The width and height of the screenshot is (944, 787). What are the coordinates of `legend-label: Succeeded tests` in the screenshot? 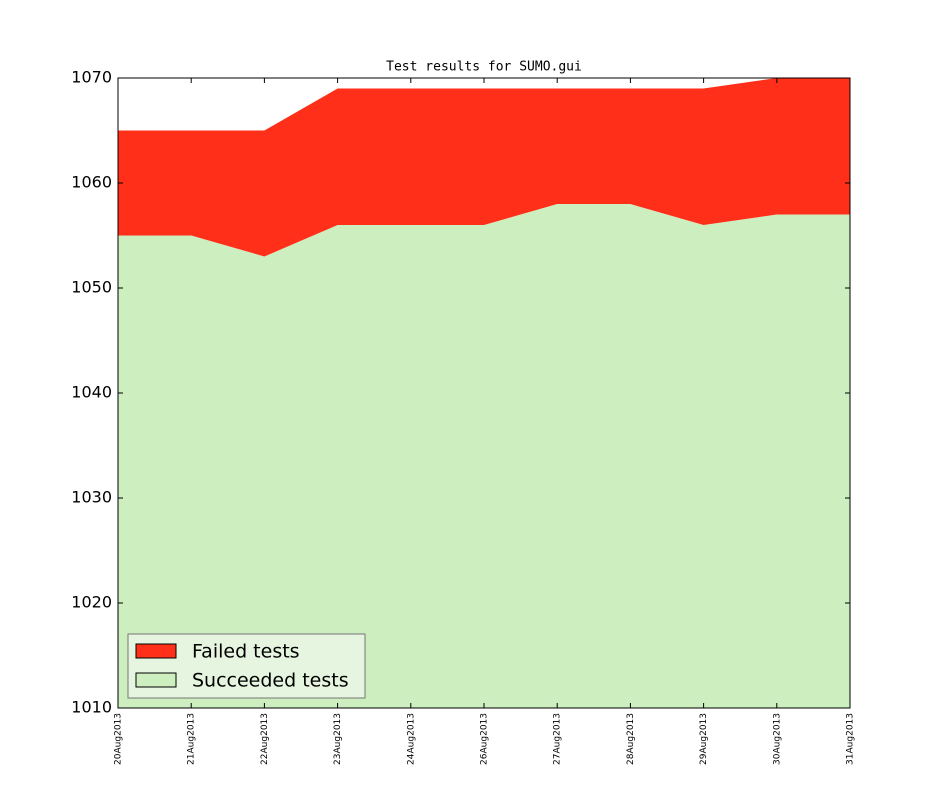 It's located at (270, 681).